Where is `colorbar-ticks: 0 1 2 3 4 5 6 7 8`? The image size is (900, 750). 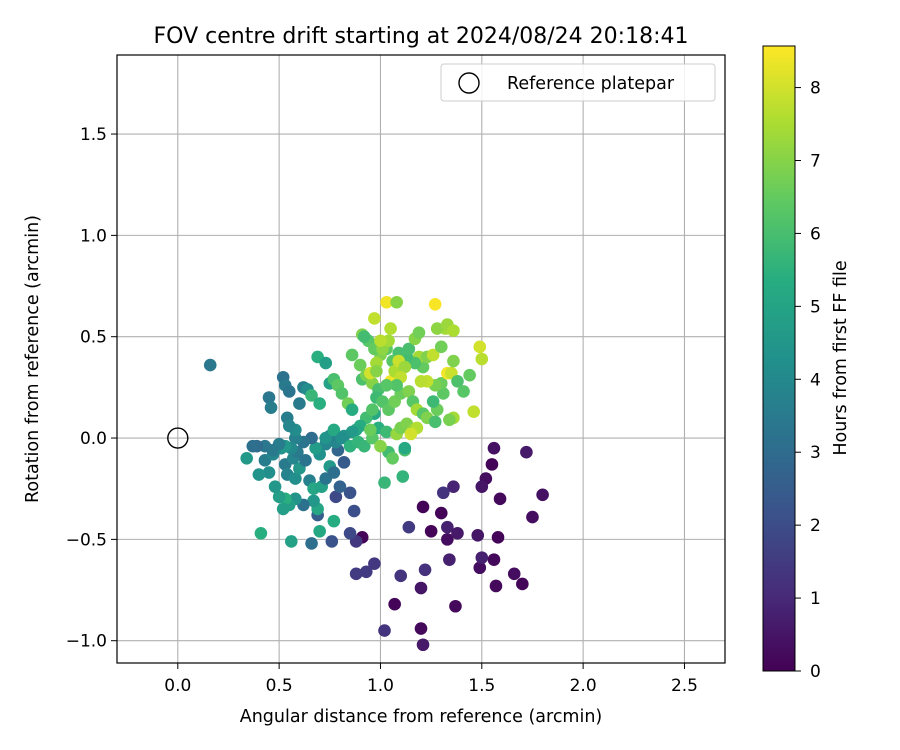
colorbar-ticks: 0 1 2 3 4 5 6 7 8 is located at coordinates (808, 380).